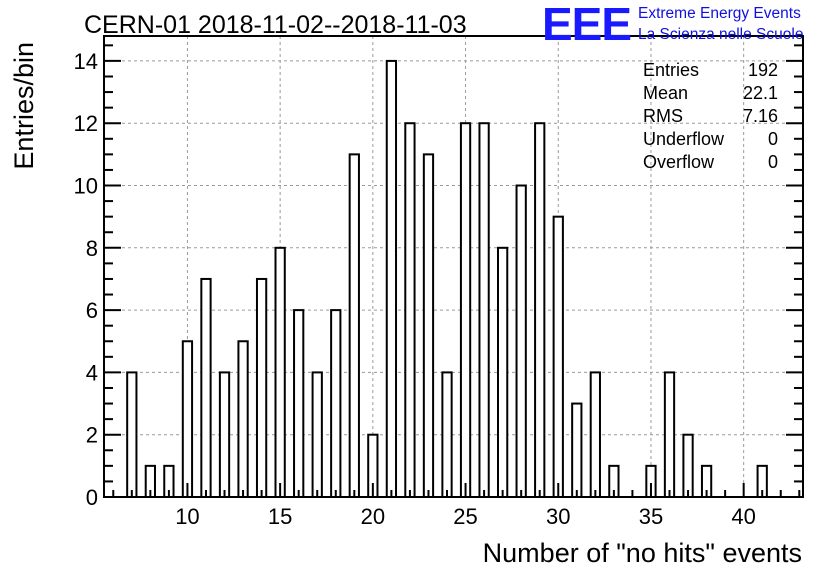  Describe the element at coordinates (92, 435) in the screenshot. I see `y-tick-label: 2` at that location.